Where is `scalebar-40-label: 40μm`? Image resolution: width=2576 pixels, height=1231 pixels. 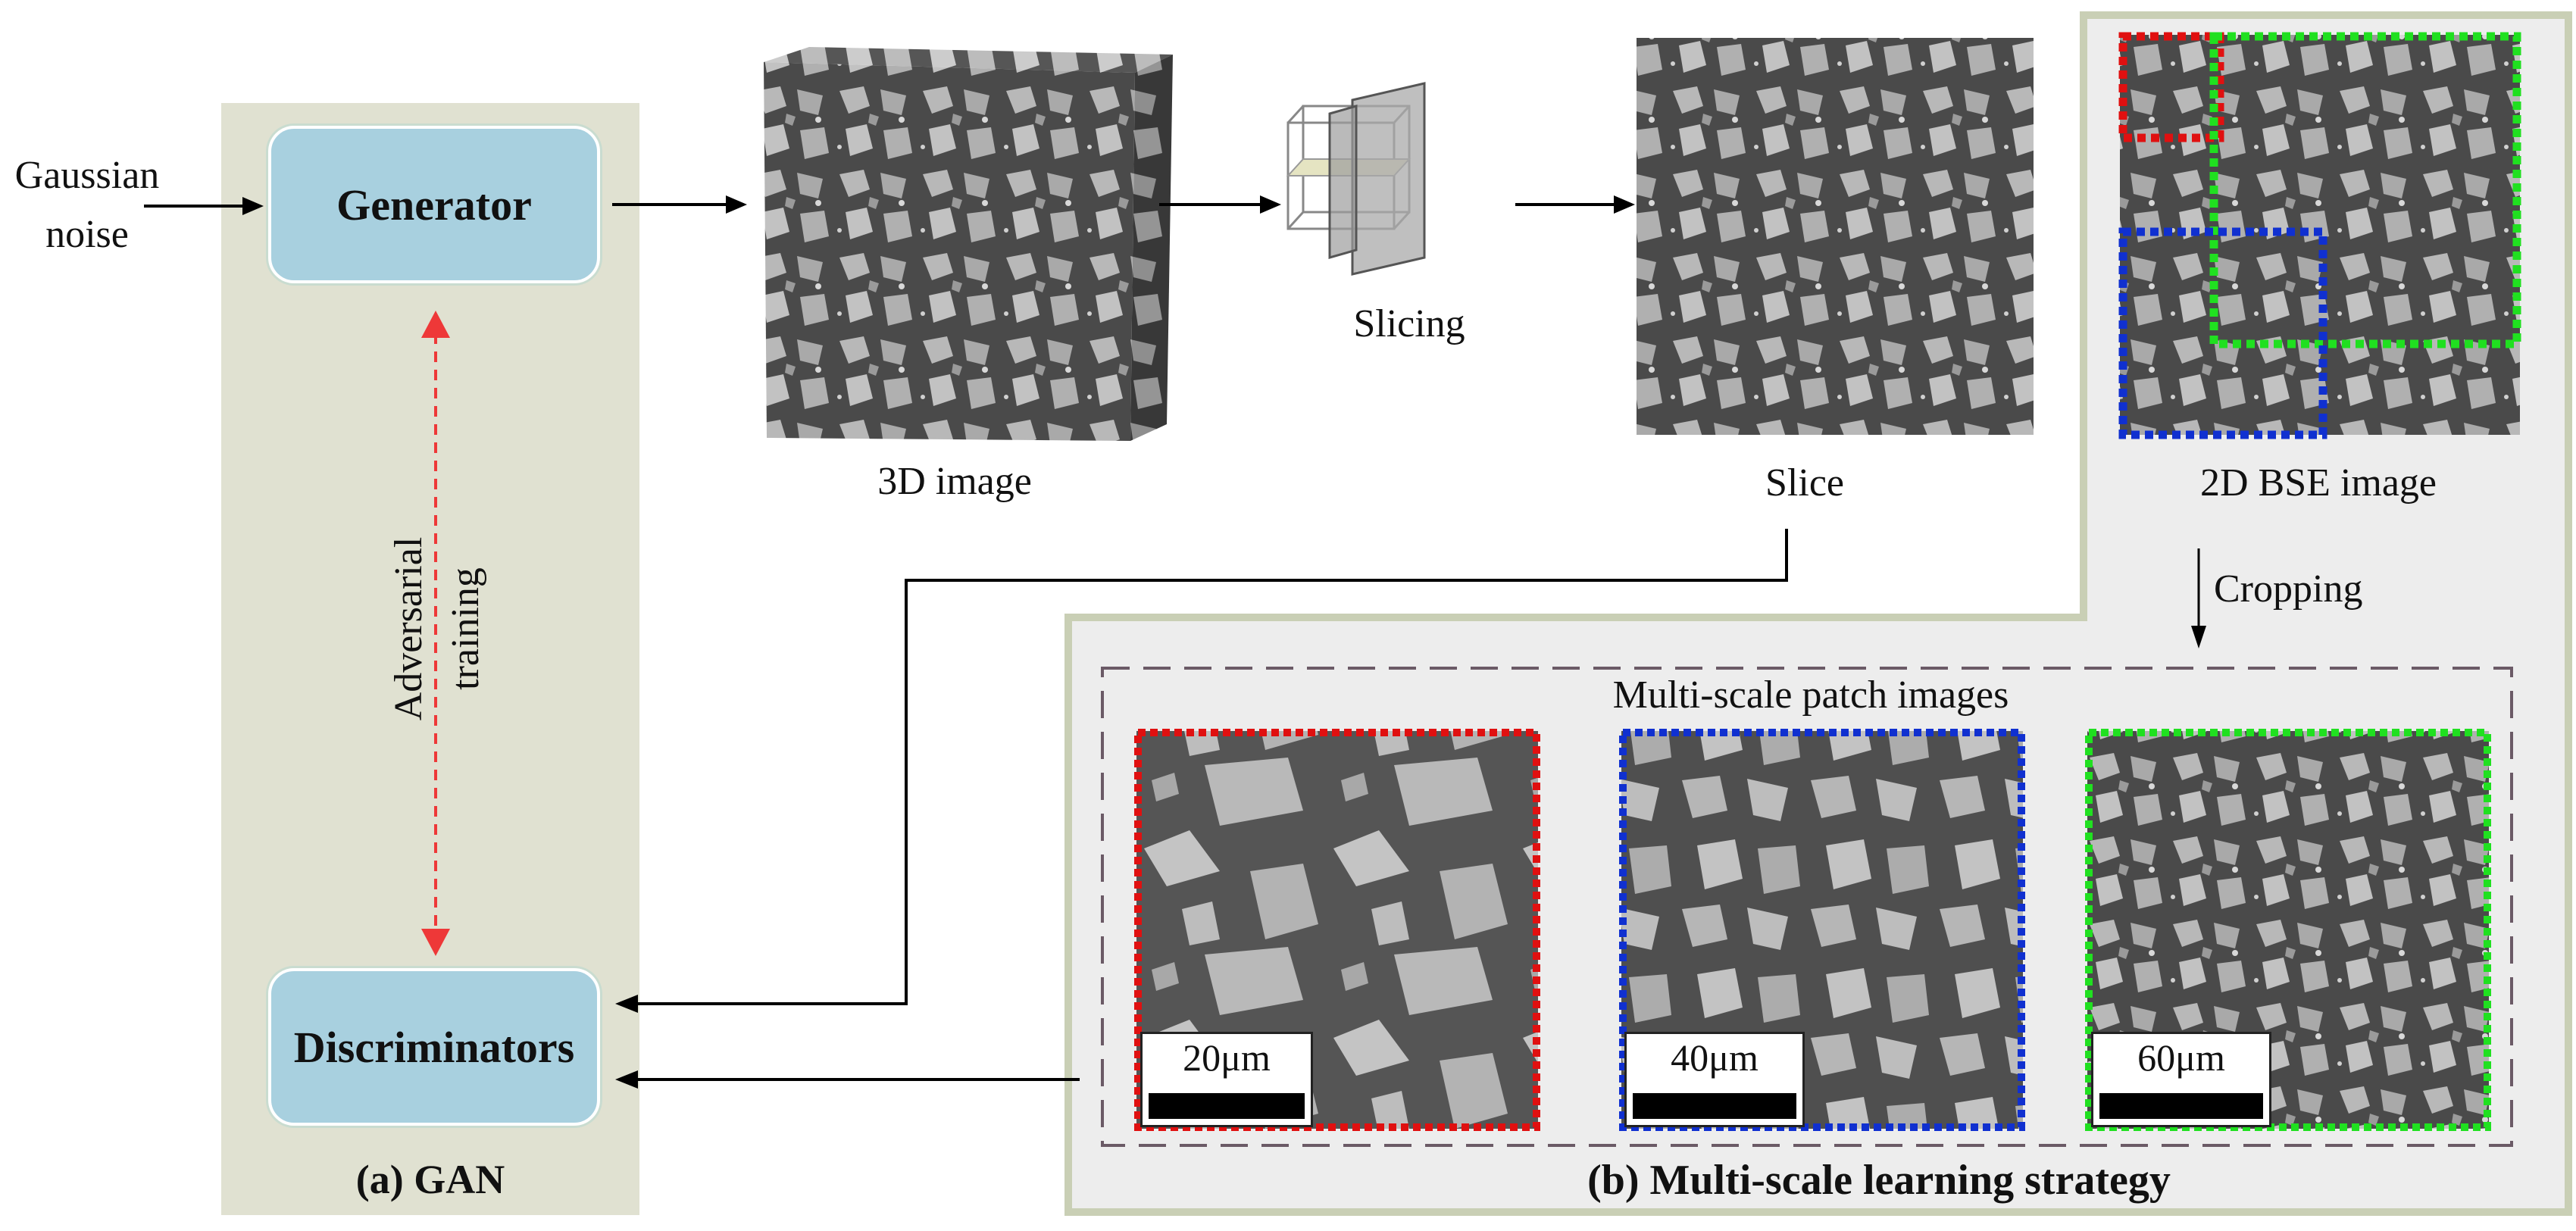
scalebar-40-label: 40μm is located at coordinates (1714, 1057).